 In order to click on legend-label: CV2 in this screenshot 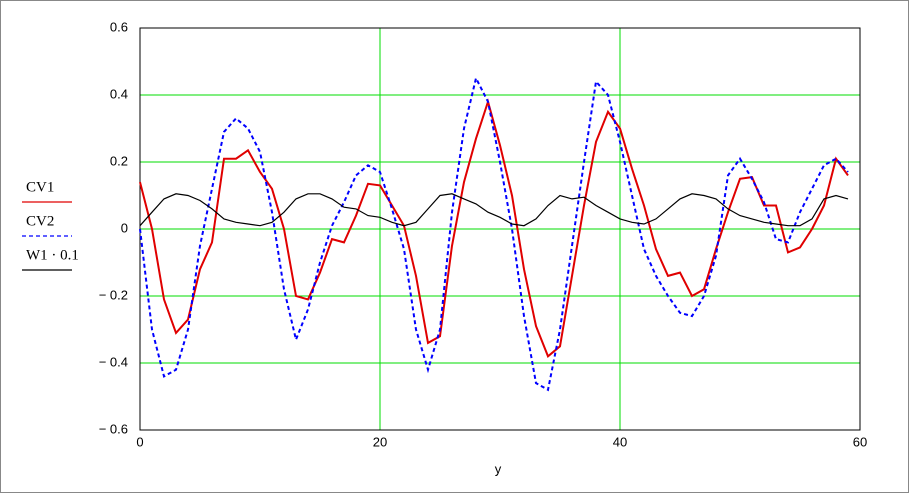, I will do `click(40, 221)`.